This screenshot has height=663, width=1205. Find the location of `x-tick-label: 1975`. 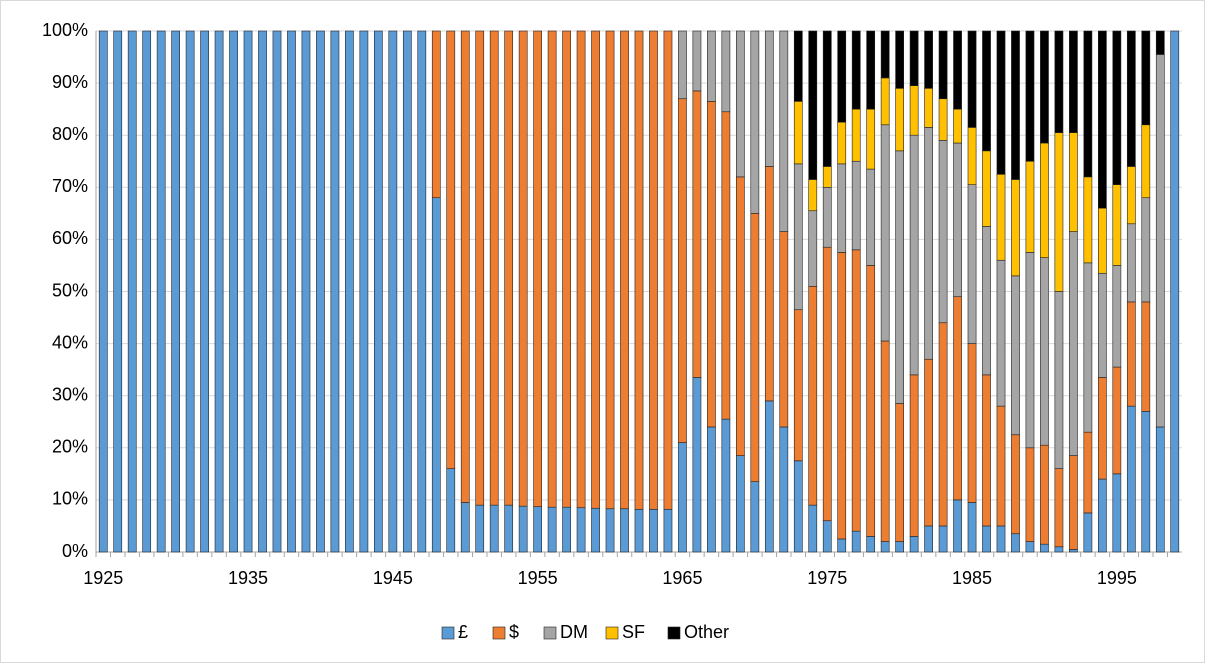

x-tick-label: 1975 is located at coordinates (827, 578).